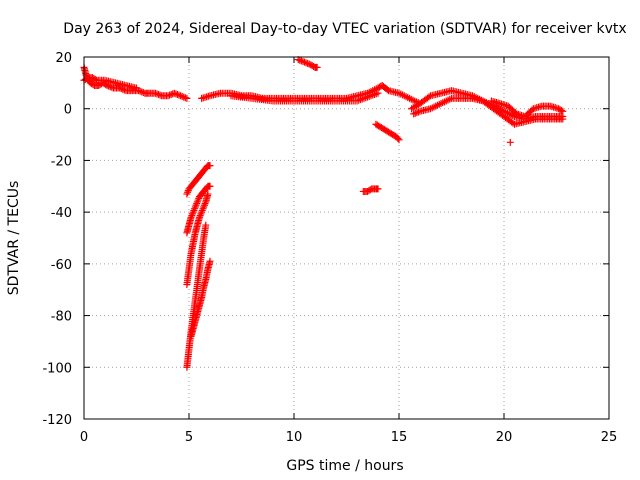  Describe the element at coordinates (344, 466) in the screenshot. I see `x-axis-label: GPS time / hours` at that location.